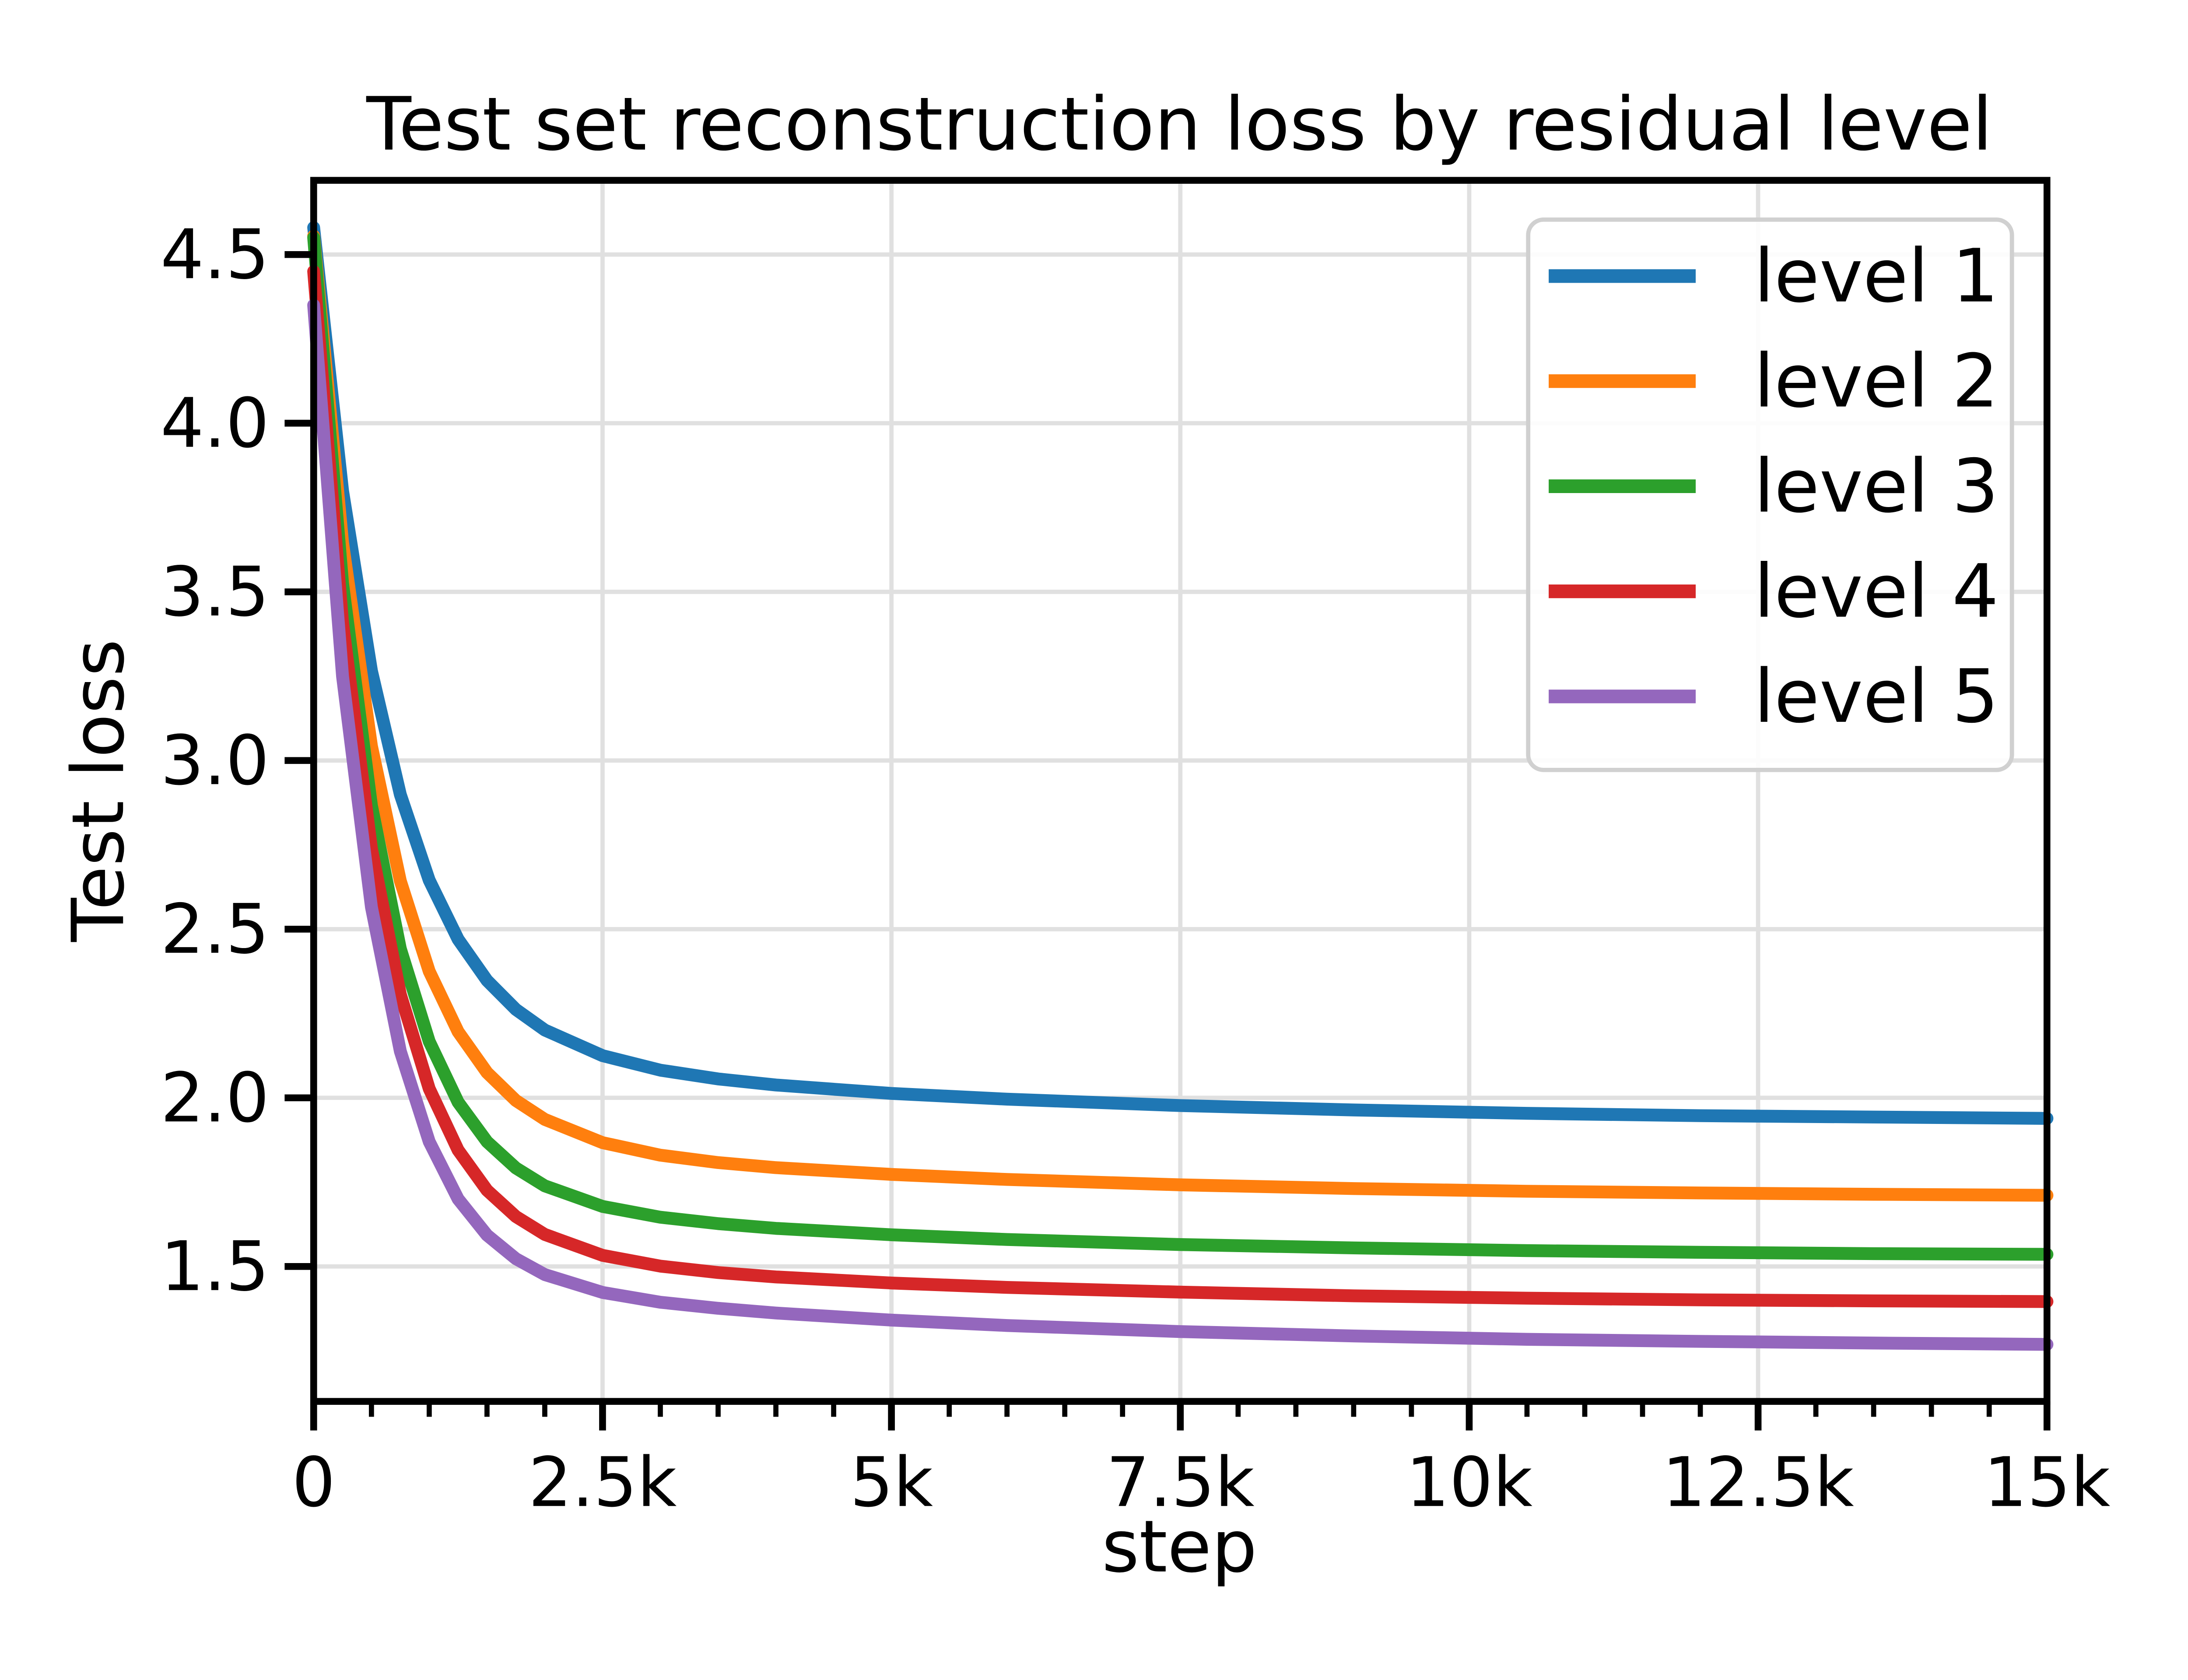 The width and height of the screenshot is (2188, 1680). Describe the element at coordinates (215, 423) in the screenshot. I see `y-tick-label: 4.0` at that location.